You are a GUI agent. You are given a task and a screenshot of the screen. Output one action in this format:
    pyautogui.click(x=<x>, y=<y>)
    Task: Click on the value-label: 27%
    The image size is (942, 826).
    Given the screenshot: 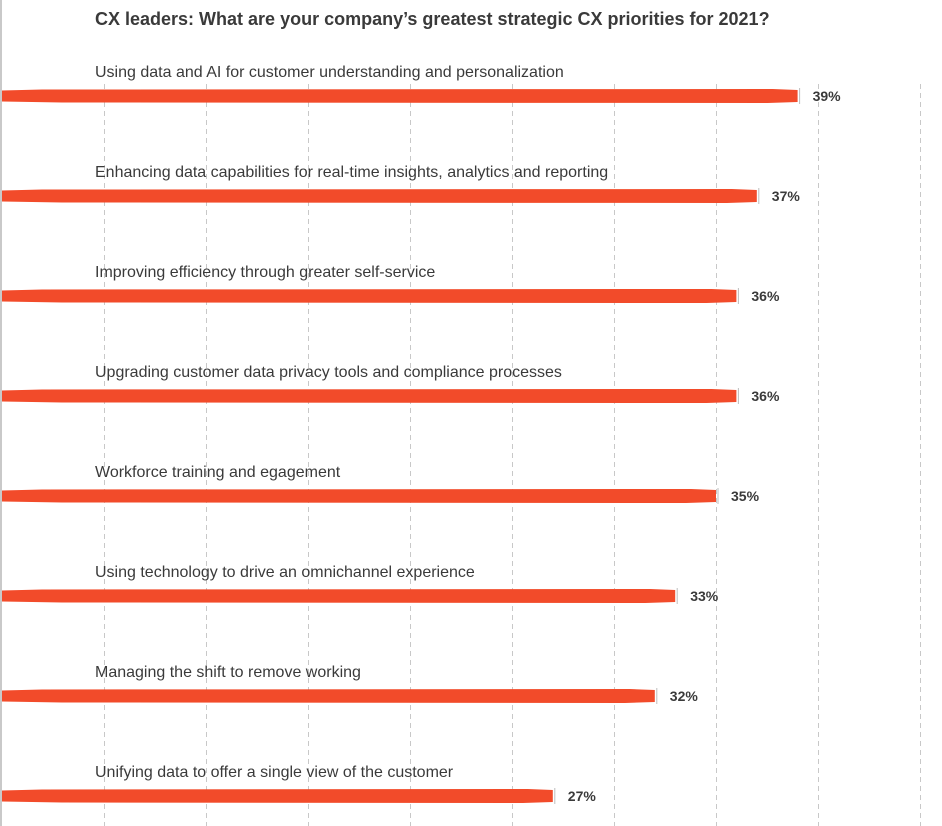 What is the action you would take?
    pyautogui.click(x=582, y=796)
    